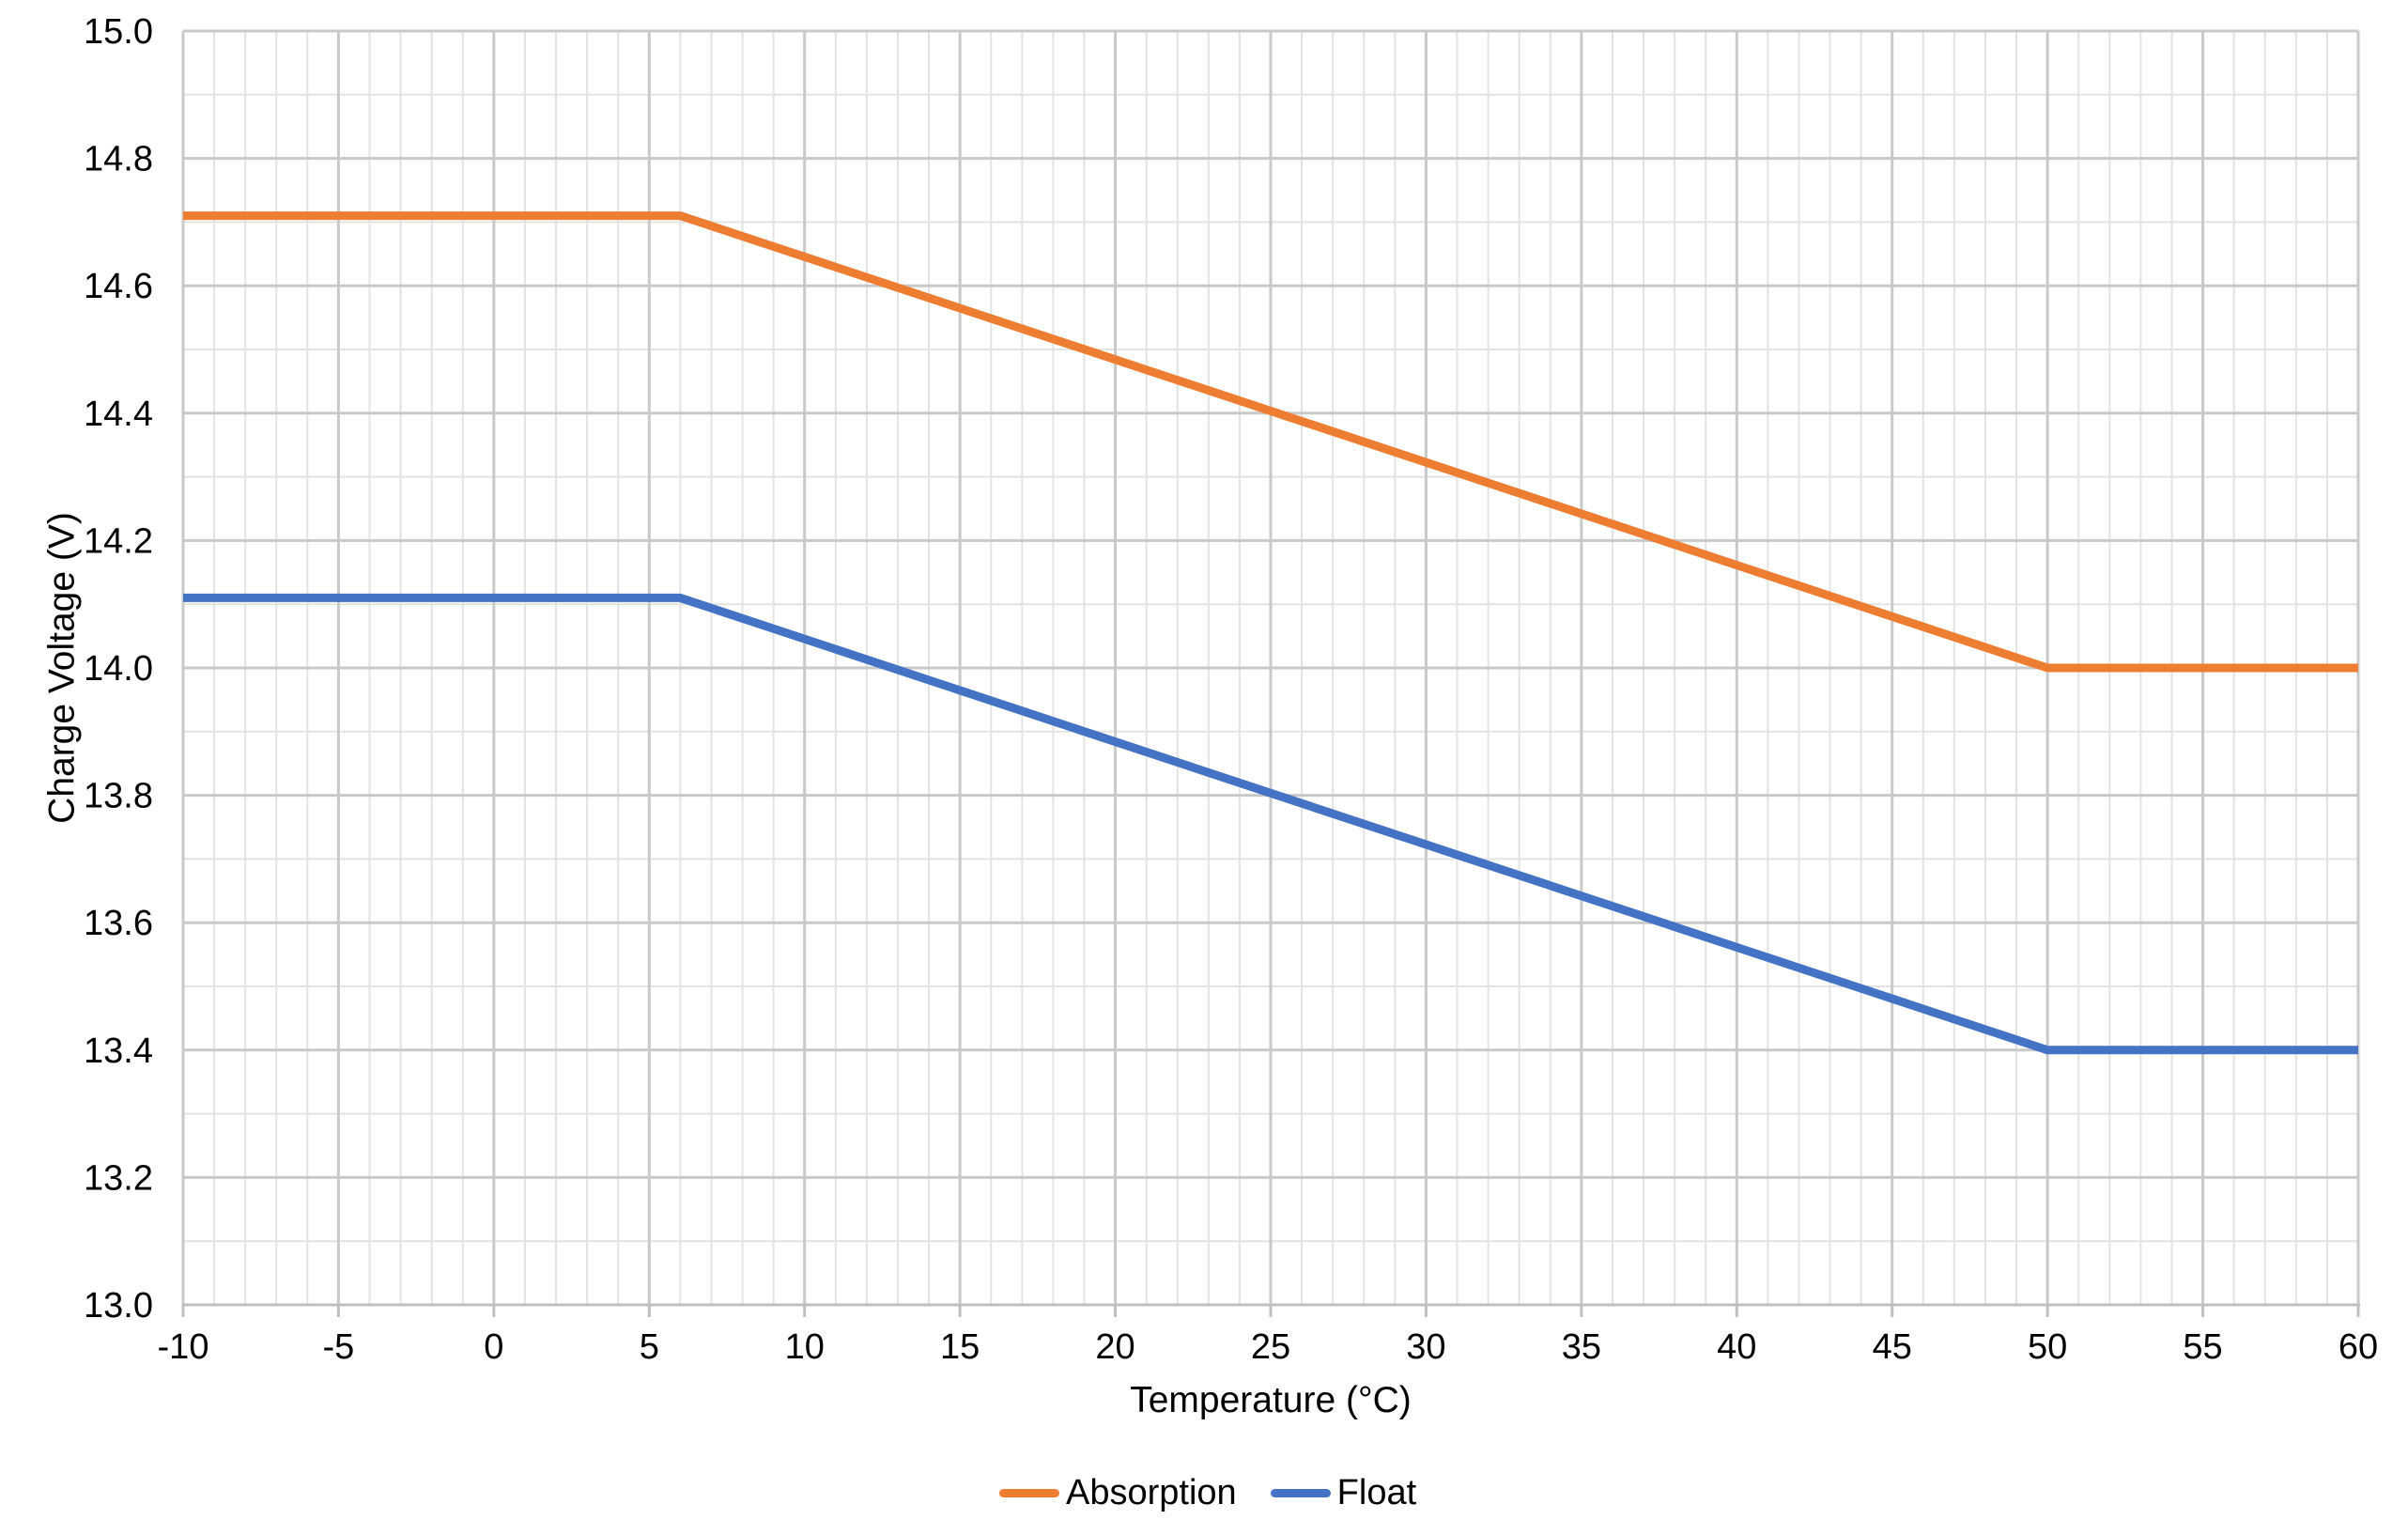 The width and height of the screenshot is (2408, 1535). What do you see at coordinates (118, 669) in the screenshot?
I see `y-tick-label: 14.0` at bounding box center [118, 669].